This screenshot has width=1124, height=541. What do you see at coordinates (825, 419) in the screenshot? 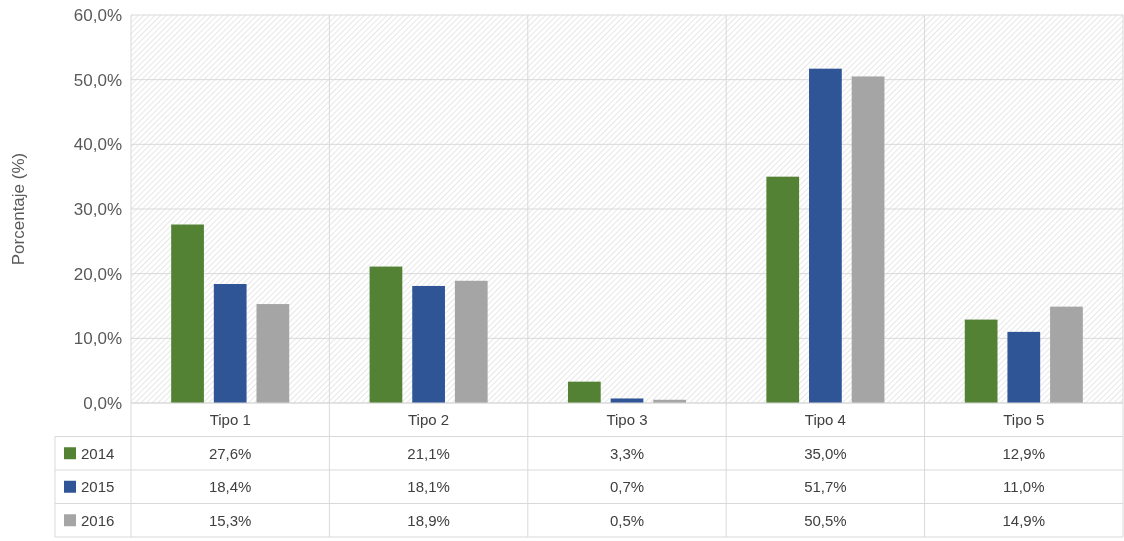
I see `x-tick-label: Tipo 4` at bounding box center [825, 419].